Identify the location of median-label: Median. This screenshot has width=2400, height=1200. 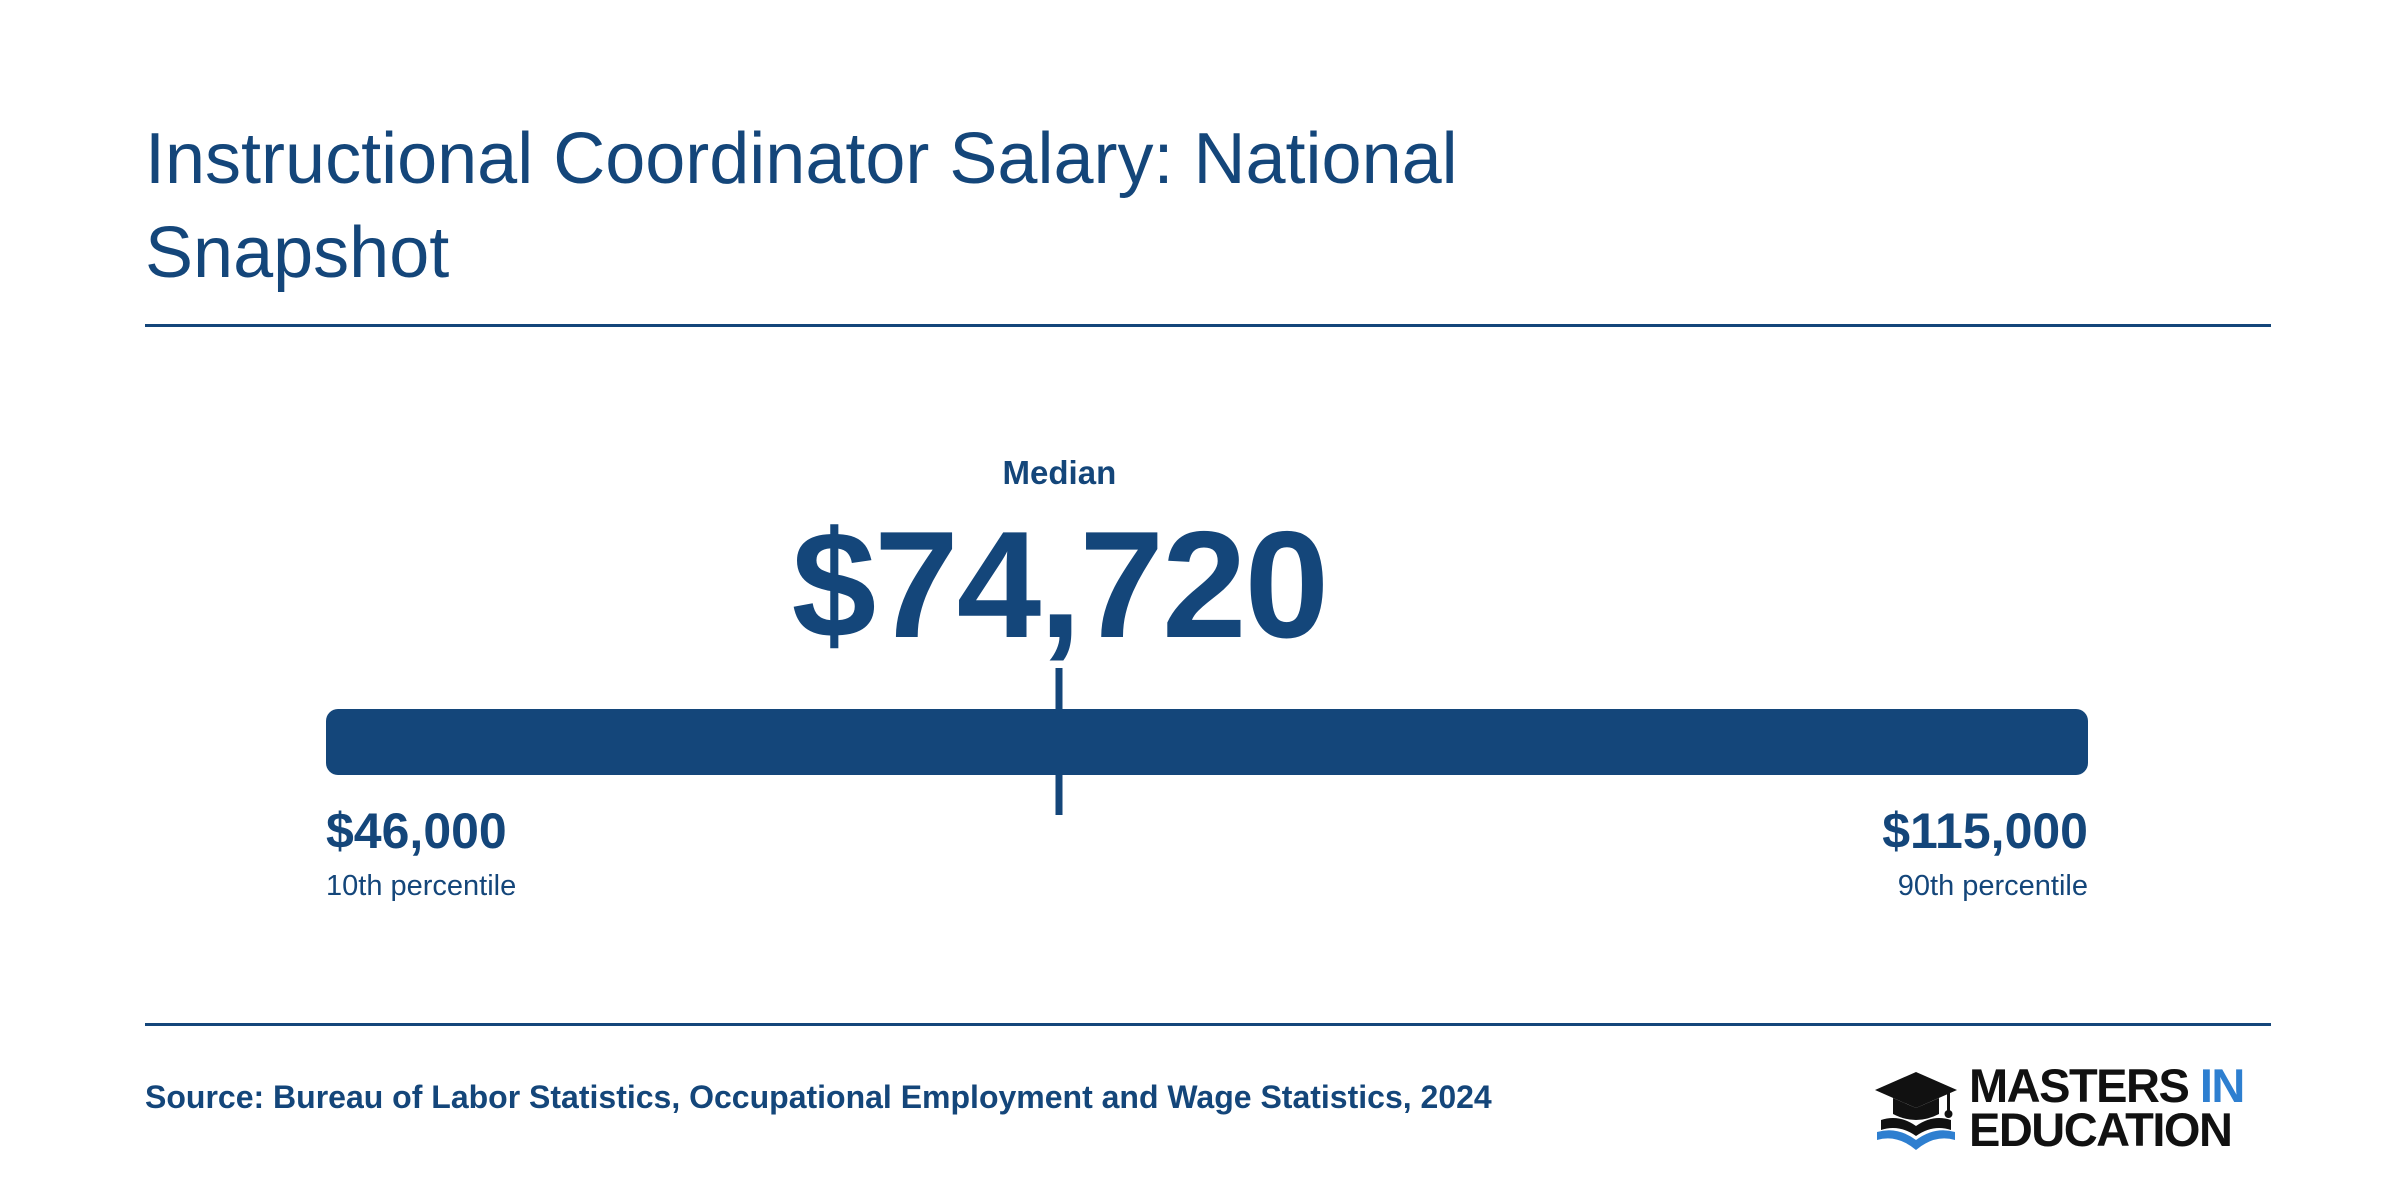
(1059, 472).